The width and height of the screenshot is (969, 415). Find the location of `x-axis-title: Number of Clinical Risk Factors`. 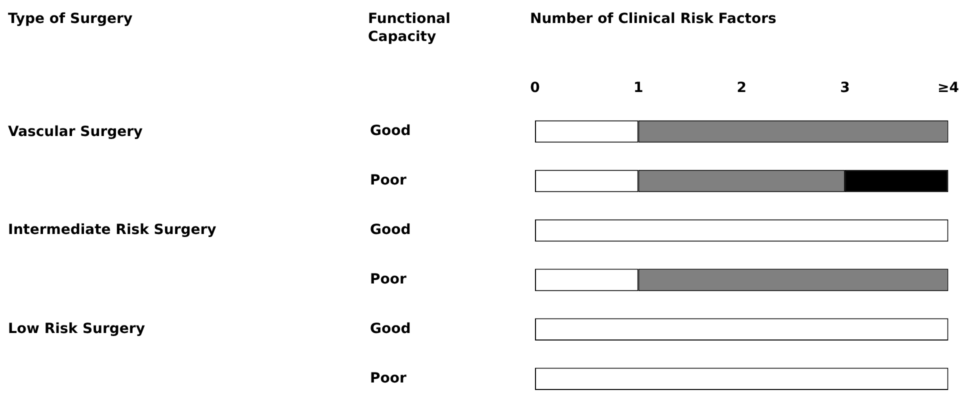

x-axis-title: Number of Clinical Risk Factors is located at coordinates (653, 19).